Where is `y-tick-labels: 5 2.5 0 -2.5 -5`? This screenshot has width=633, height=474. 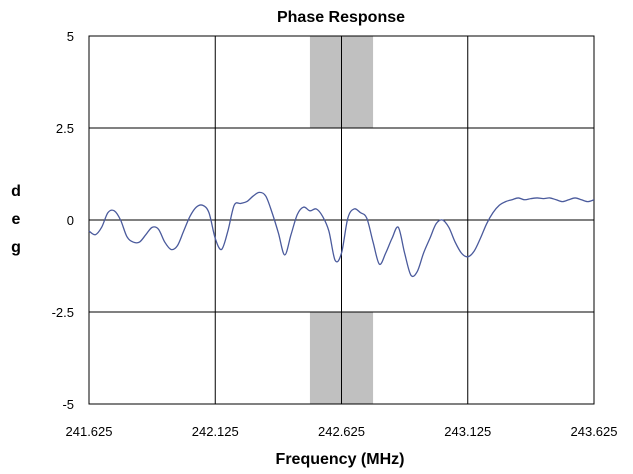 y-tick-labels: 5 2.5 0 -2.5 -5 is located at coordinates (63, 220).